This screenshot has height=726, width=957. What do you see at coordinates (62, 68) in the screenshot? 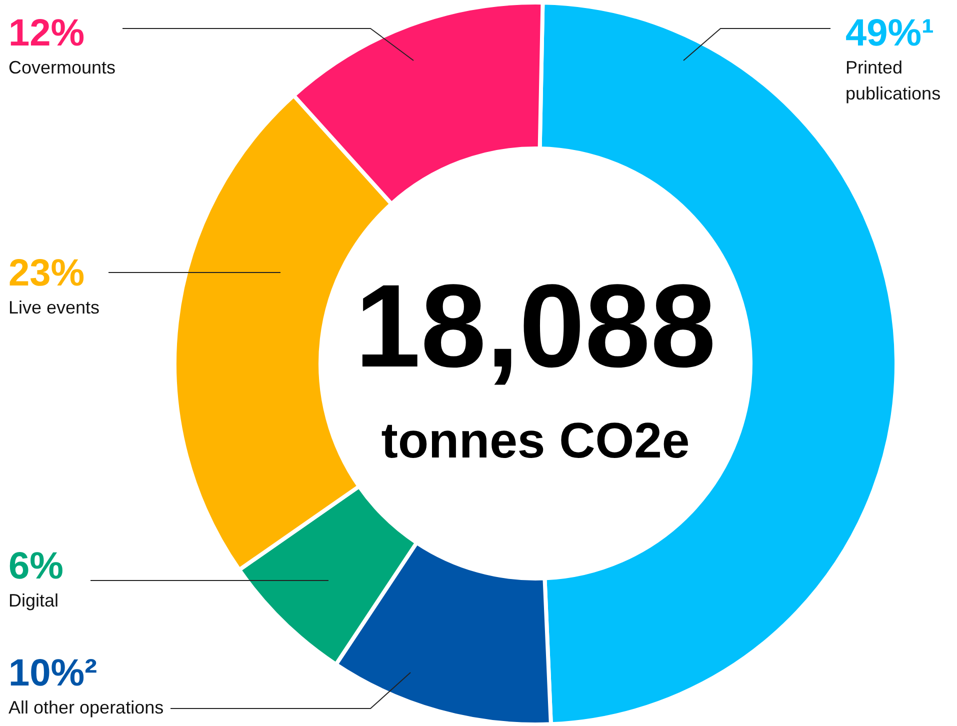
I see `slice-label: Covermounts` at bounding box center [62, 68].